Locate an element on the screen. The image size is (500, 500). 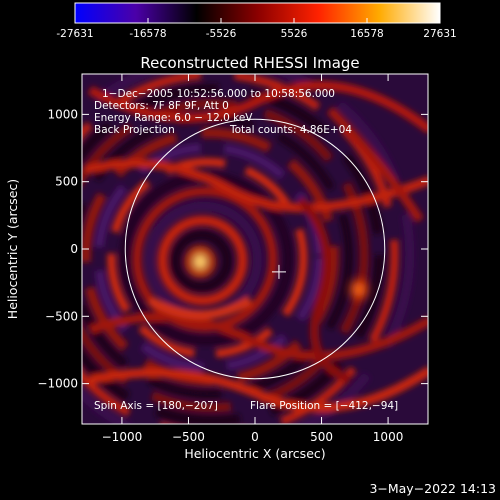
x-axis-label: Heliocentric X (arcsec) is located at coordinates (254, 453).